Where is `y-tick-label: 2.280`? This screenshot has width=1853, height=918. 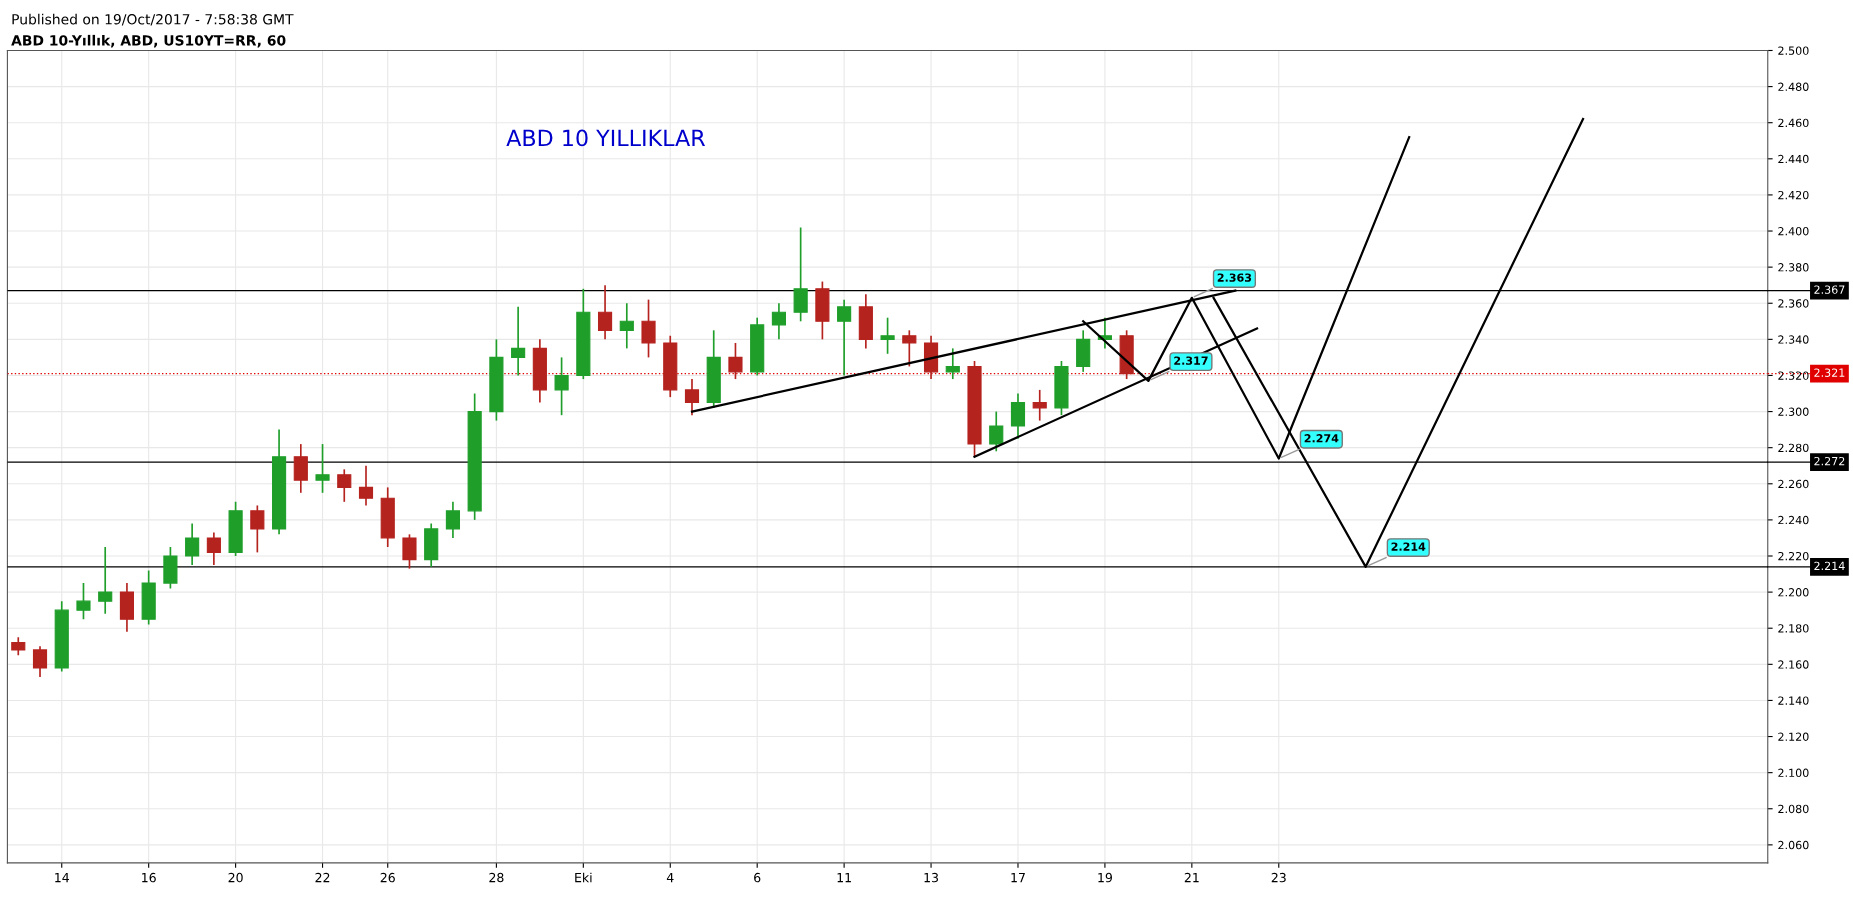 y-tick-label: 2.280 is located at coordinates (1793, 448).